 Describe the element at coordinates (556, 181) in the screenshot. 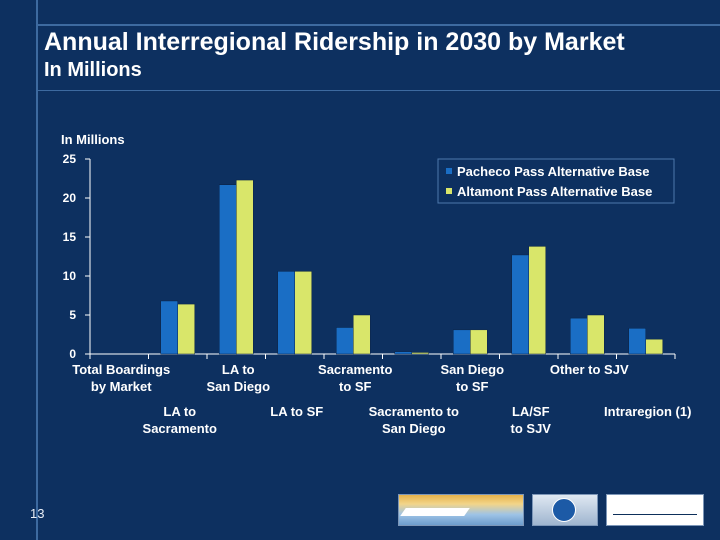

I see `legend-box` at that location.